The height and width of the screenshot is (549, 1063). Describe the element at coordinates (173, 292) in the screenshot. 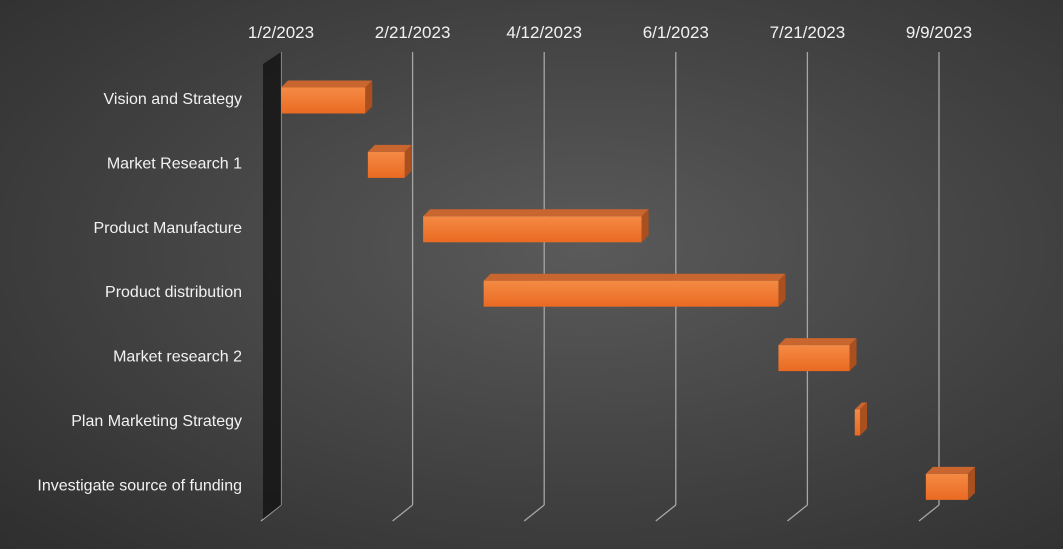

I see `category-label: Product distribution` at that location.